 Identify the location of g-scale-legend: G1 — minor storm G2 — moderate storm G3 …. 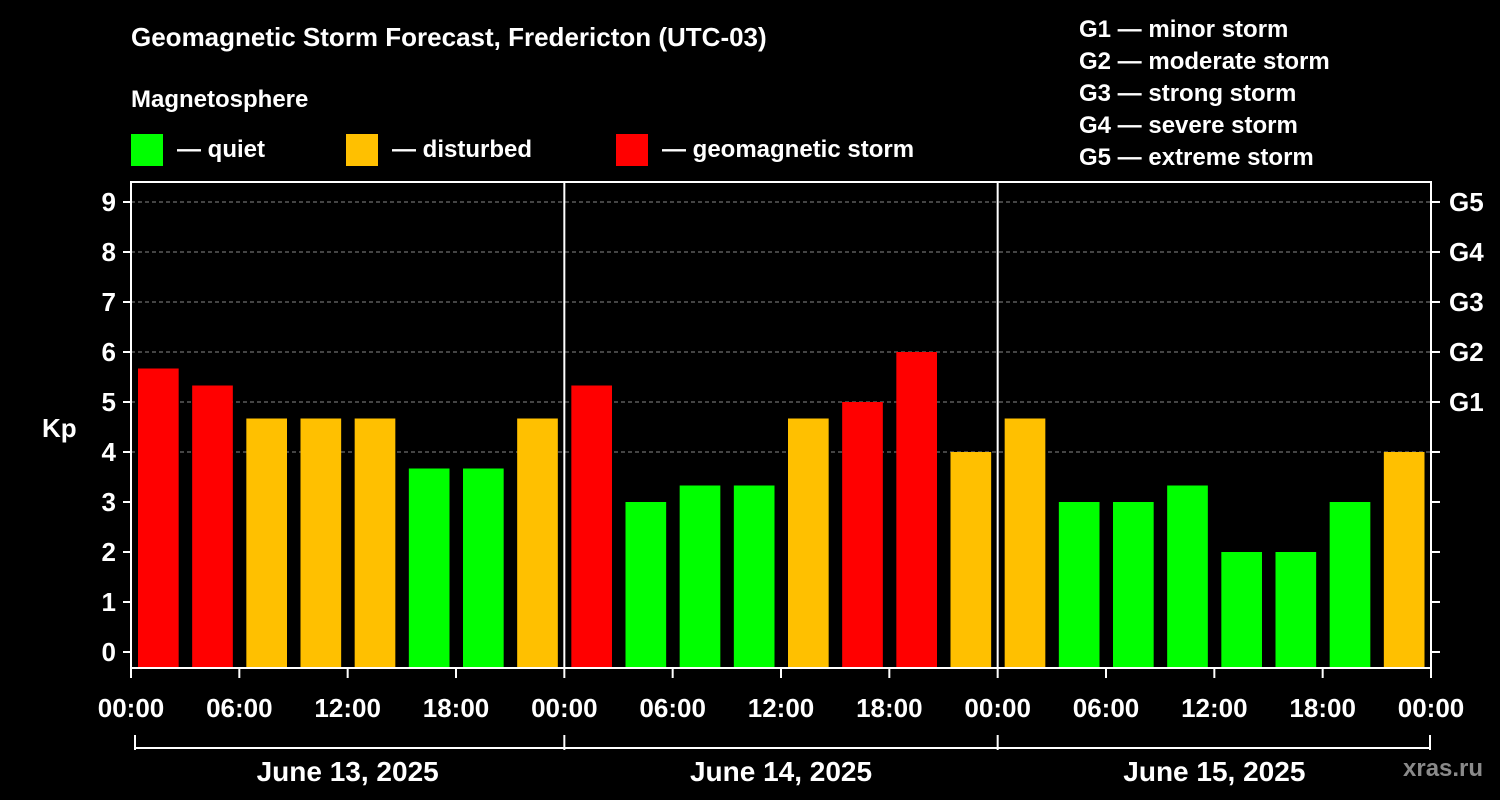
(1204, 94).